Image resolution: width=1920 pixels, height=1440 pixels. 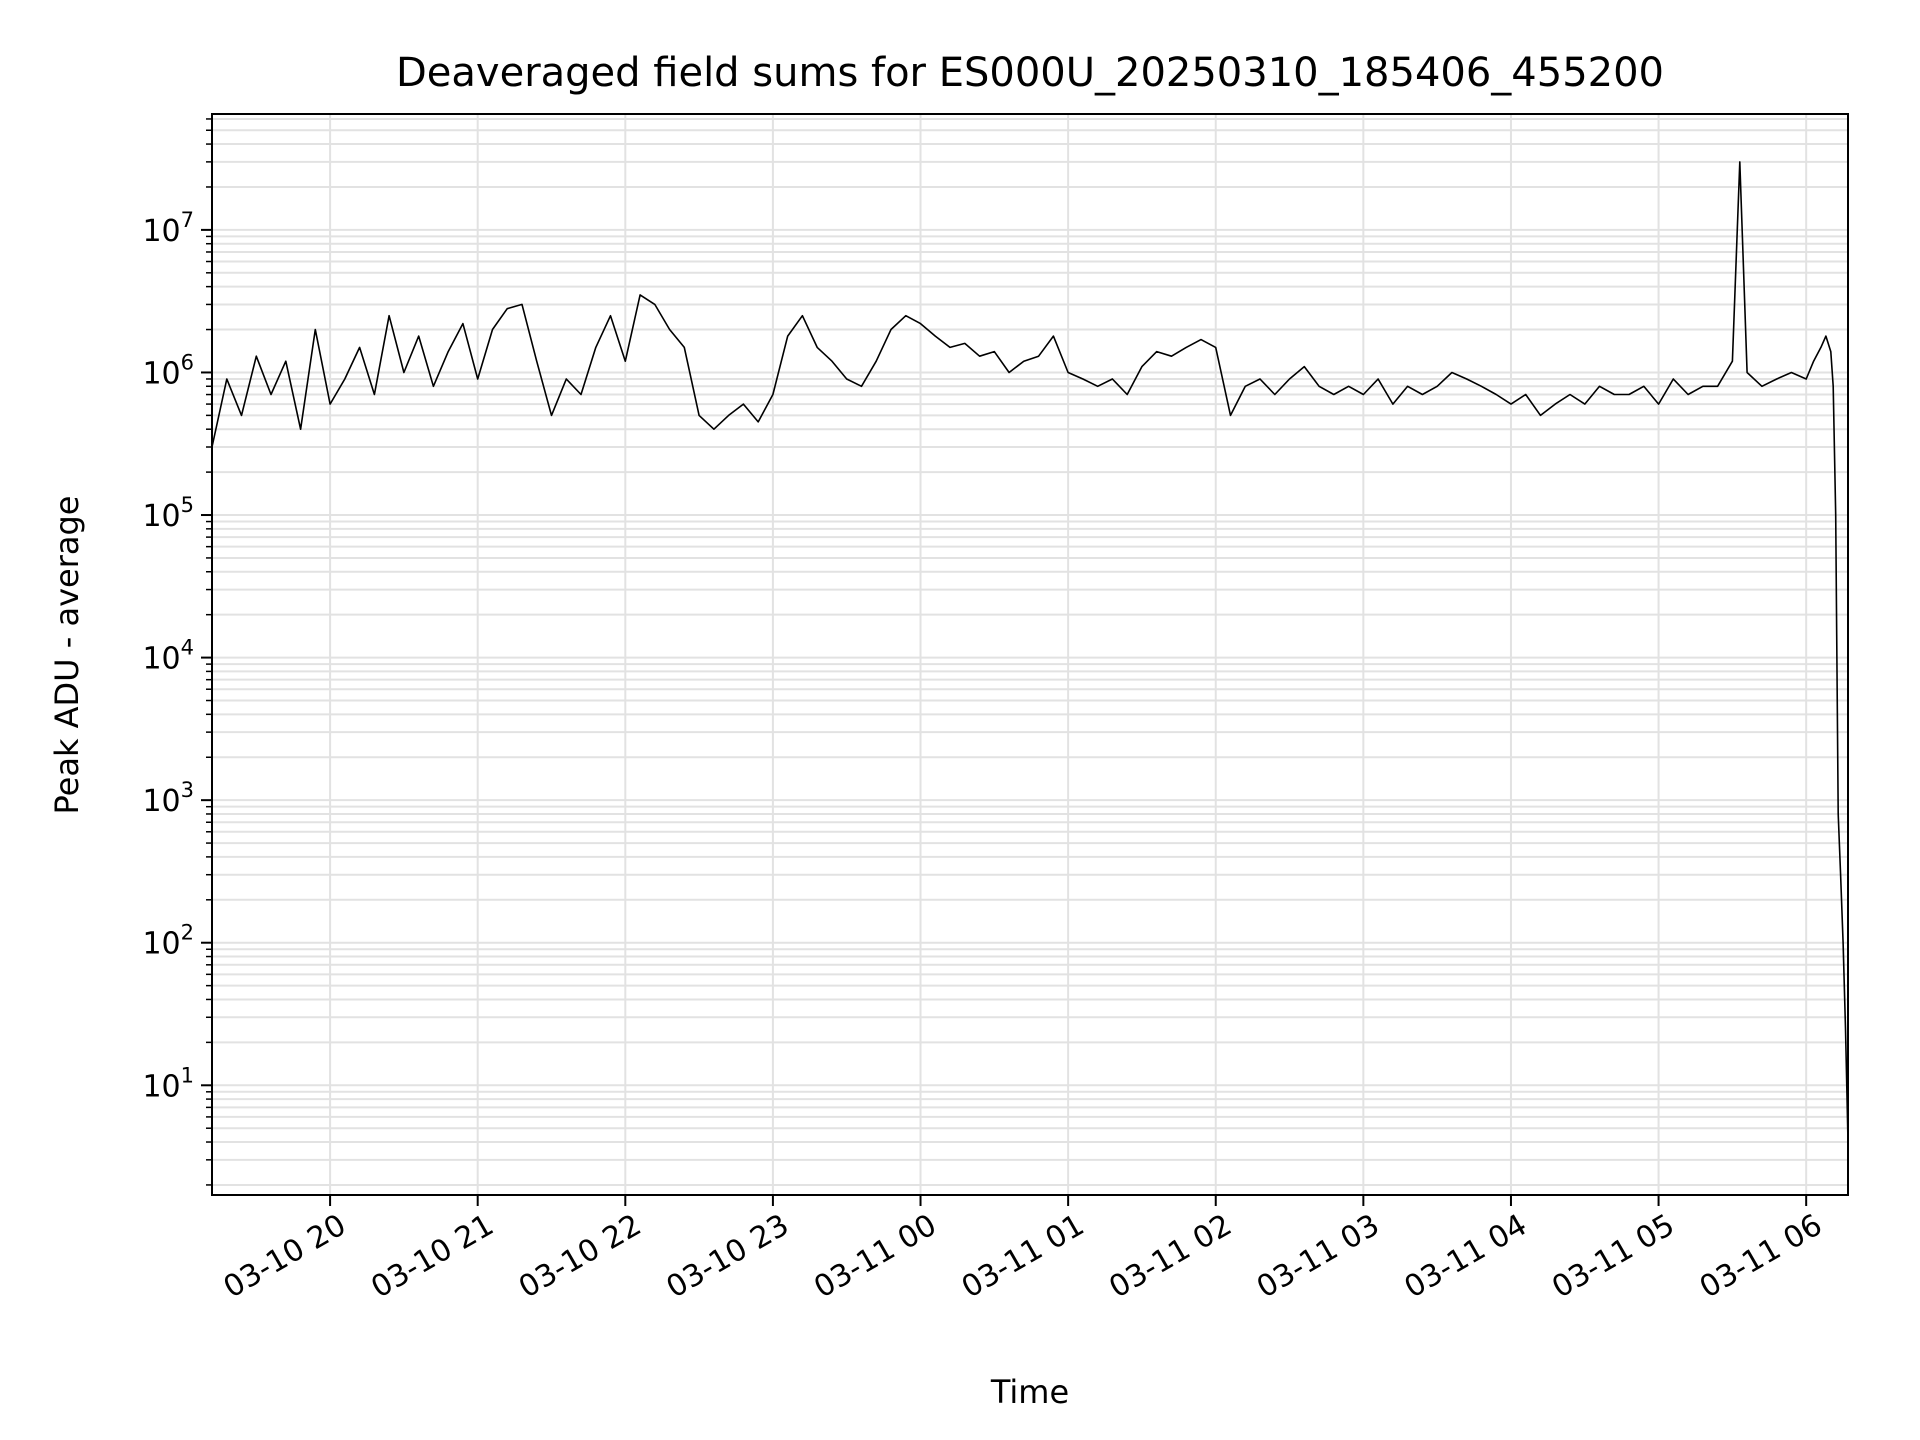 I want to click on minor-ticks, so click(x=206, y=652).